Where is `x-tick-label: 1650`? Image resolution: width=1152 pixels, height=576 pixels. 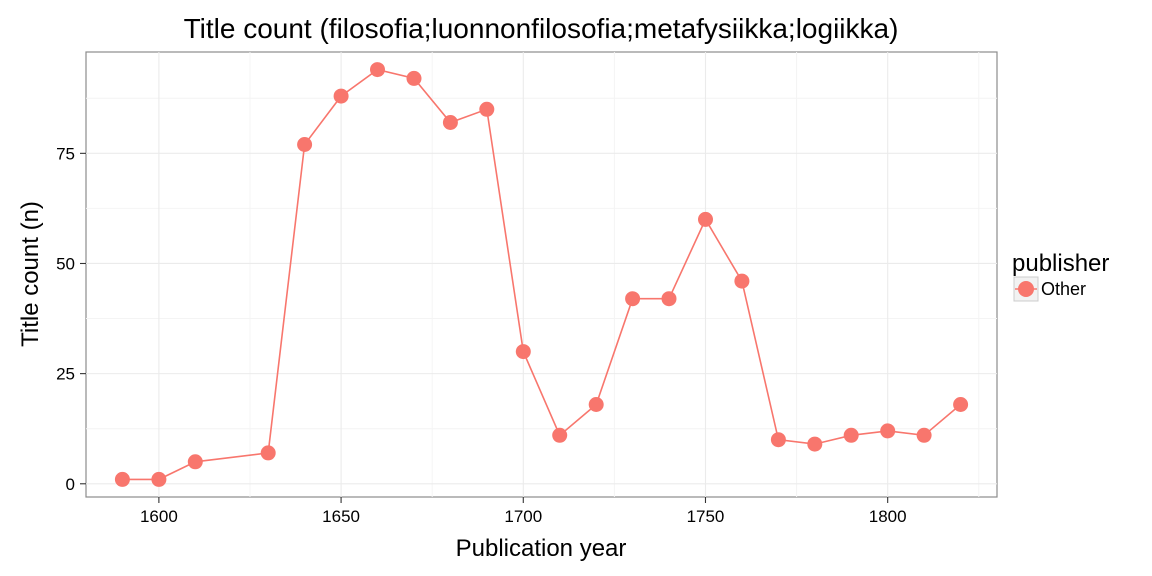 x-tick-label: 1650 is located at coordinates (341, 516).